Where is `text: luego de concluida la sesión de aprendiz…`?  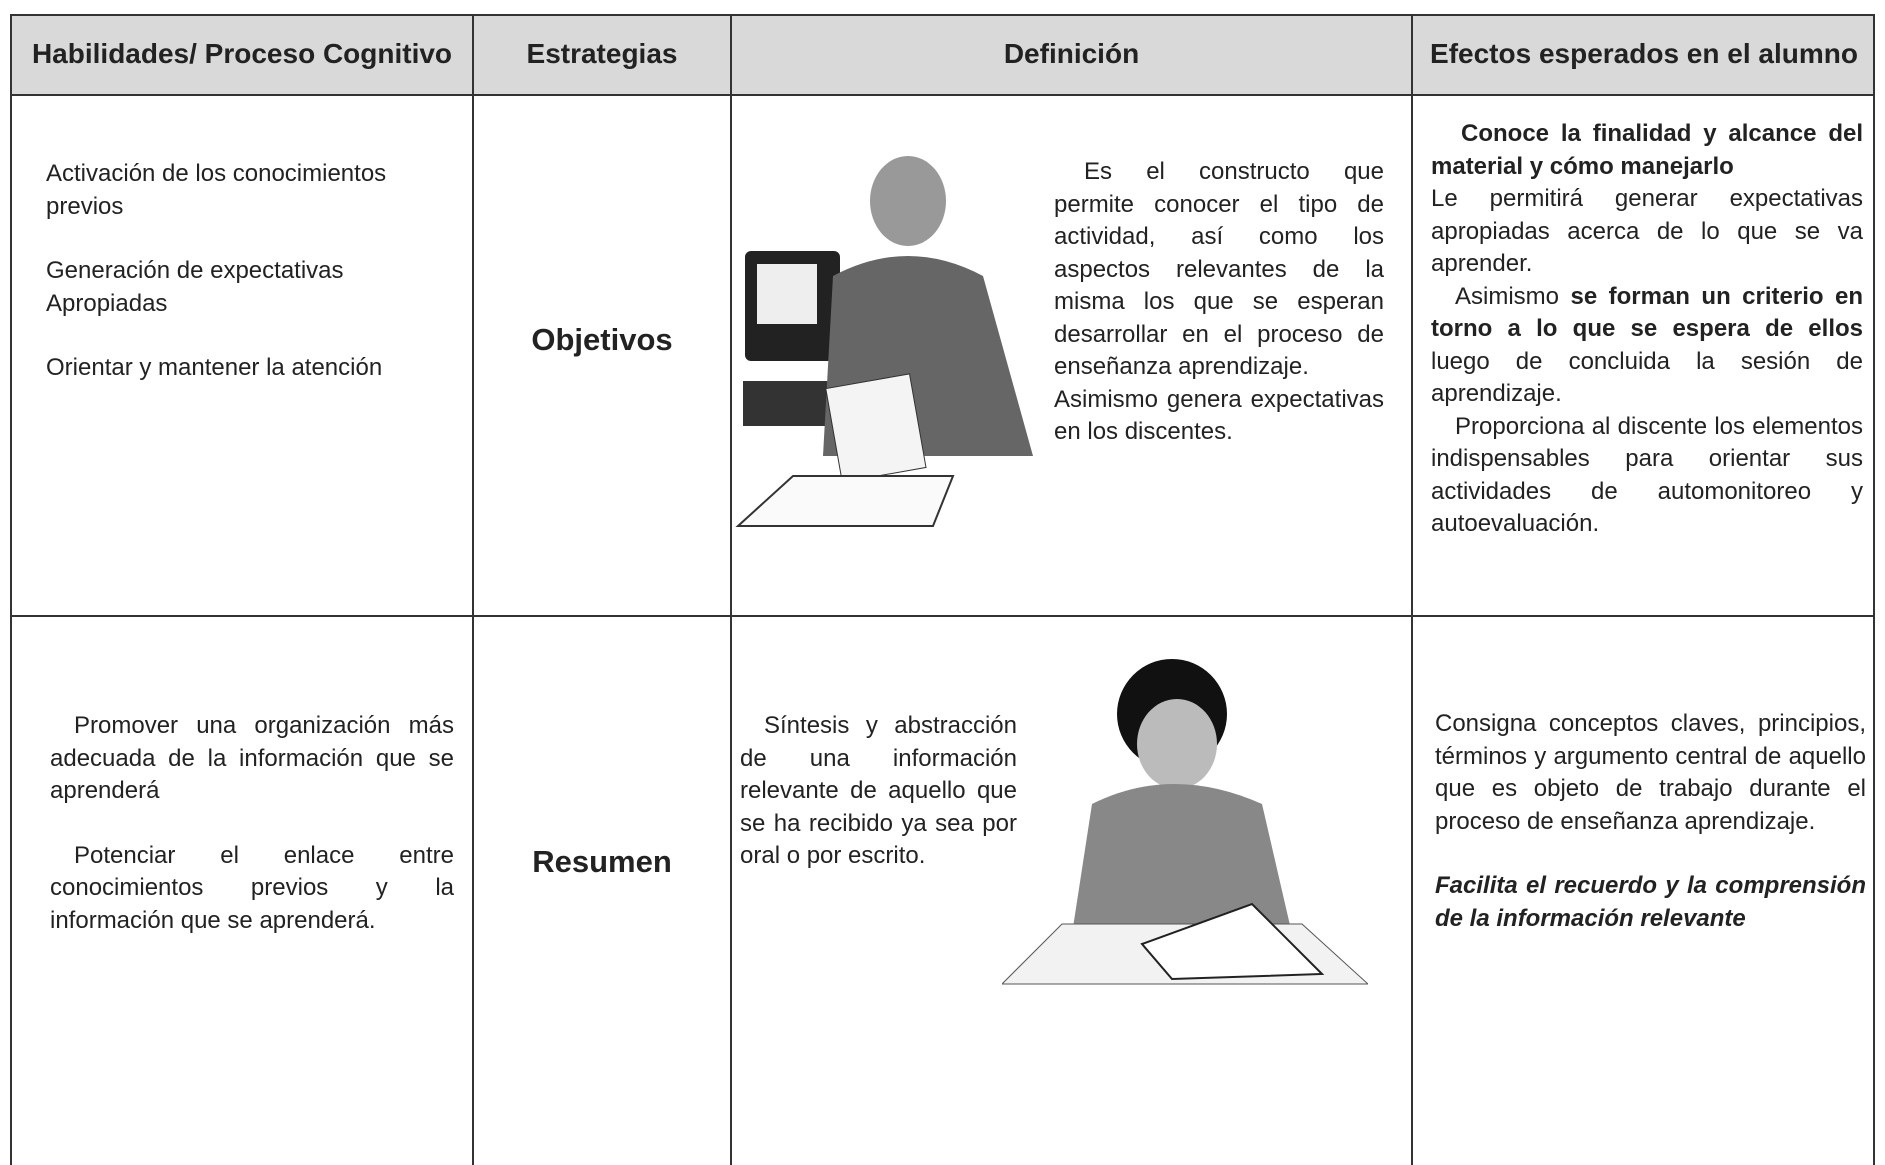
text: luego de concluida la sesión de aprendiz… is located at coordinates (1647, 377).